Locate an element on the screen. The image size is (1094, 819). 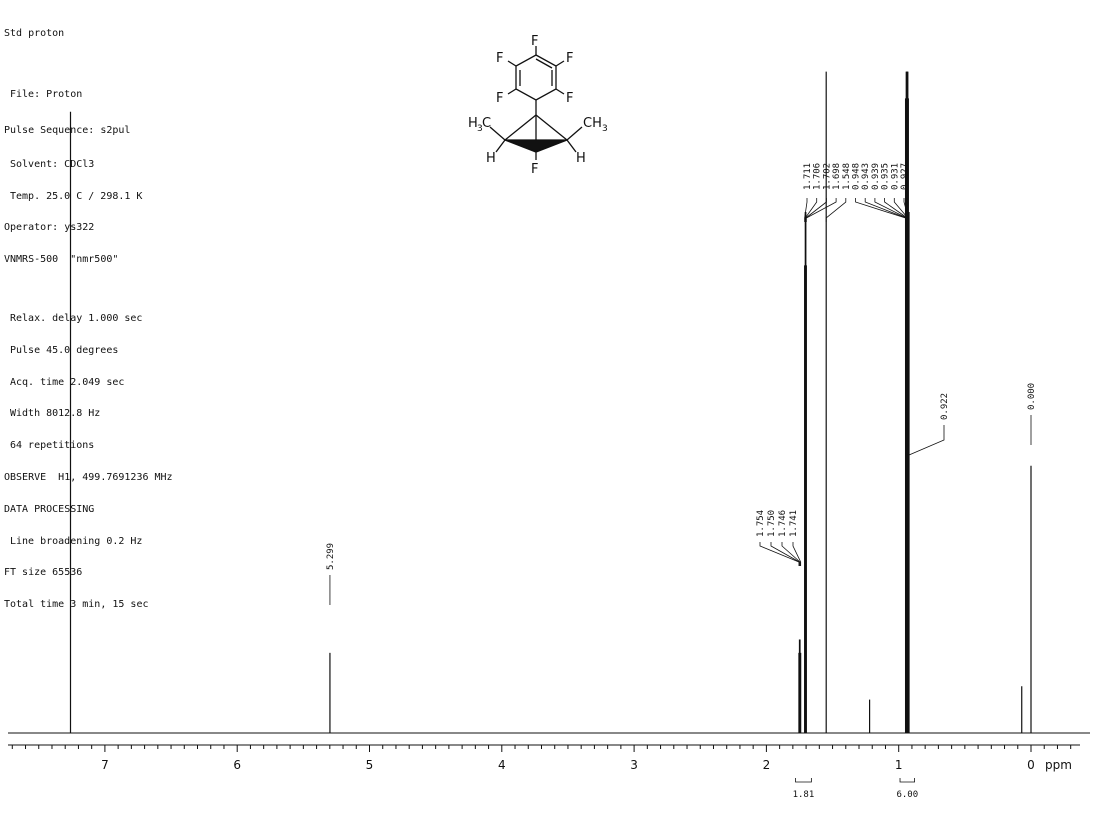
peak-label-top: 1.706 is located at coordinates (818, 176).